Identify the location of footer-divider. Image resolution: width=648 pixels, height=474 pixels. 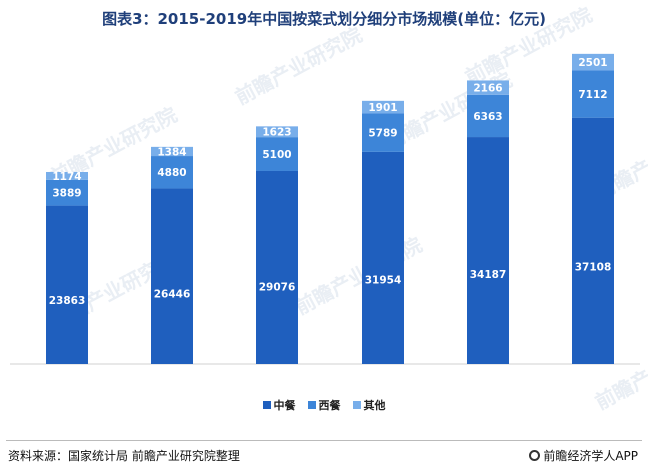
(324, 440).